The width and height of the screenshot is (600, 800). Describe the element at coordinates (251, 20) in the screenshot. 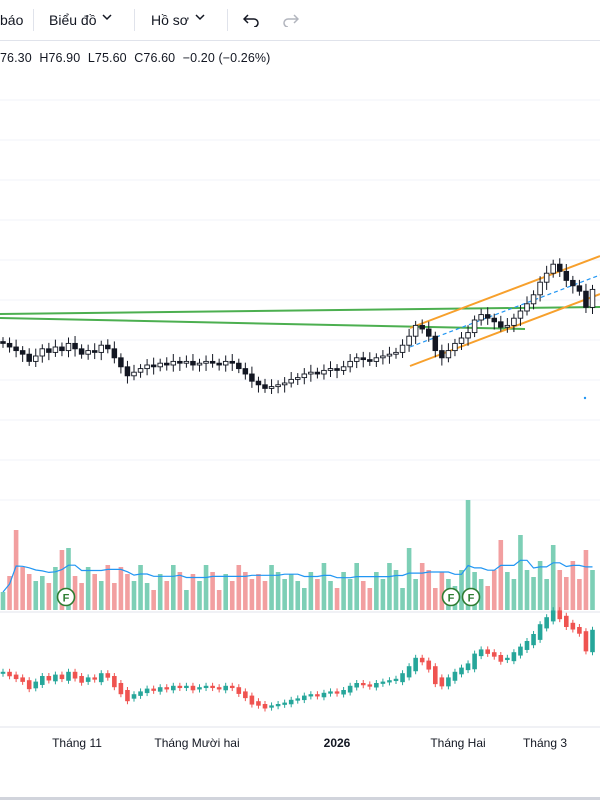

I see `undo-button` at that location.